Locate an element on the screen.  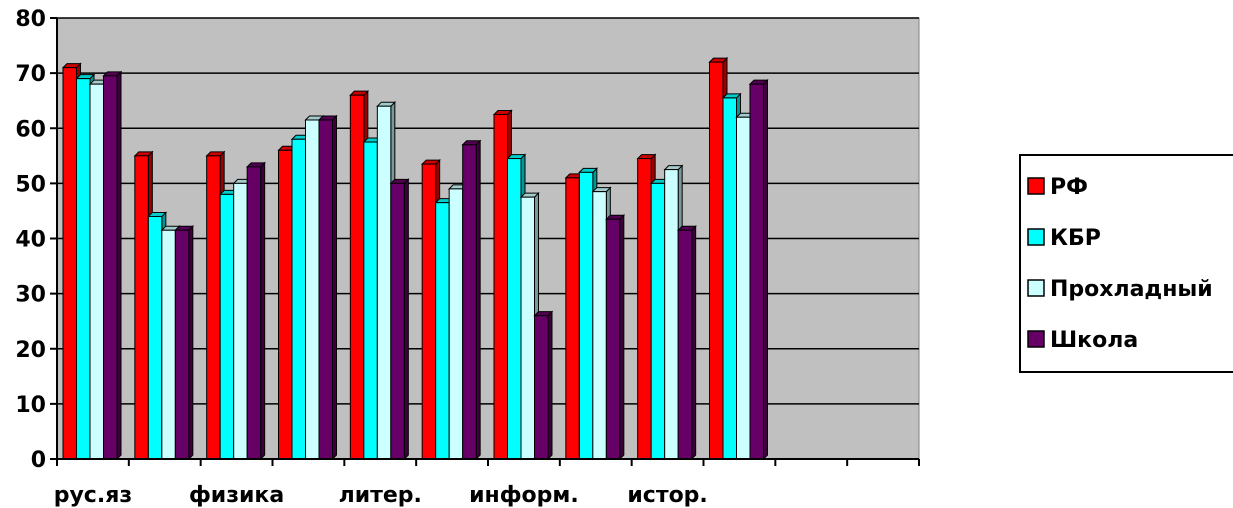
x-axis-ticks: рус.яз физика литер. информ. истор. is located at coordinates (487, 483).